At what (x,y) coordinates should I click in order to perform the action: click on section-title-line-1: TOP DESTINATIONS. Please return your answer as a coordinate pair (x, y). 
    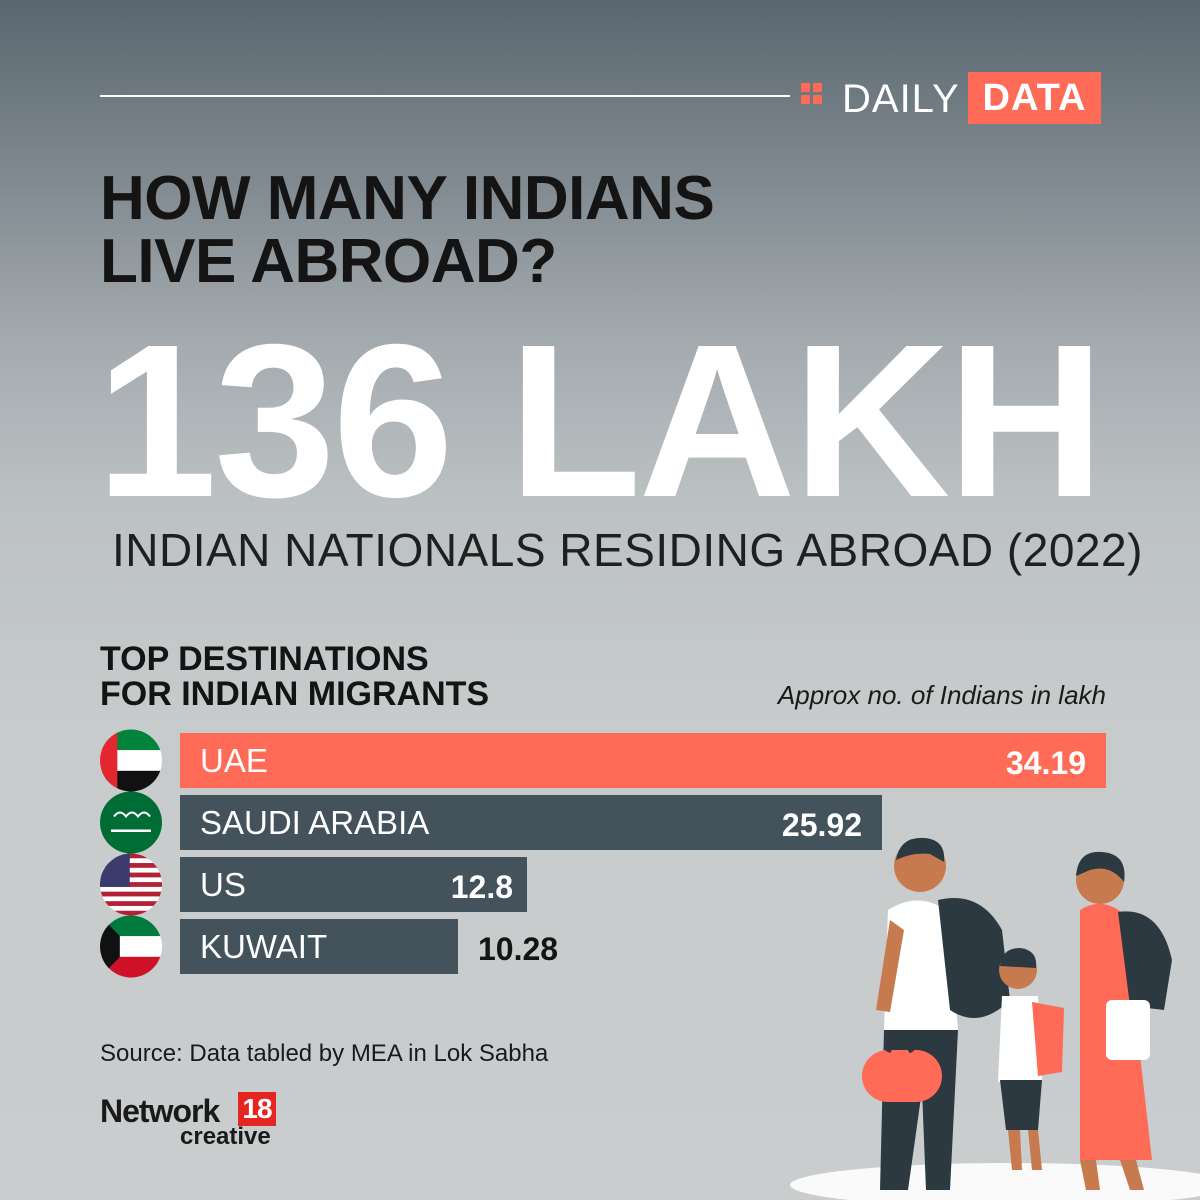
    Looking at the image, I should click on (264, 659).